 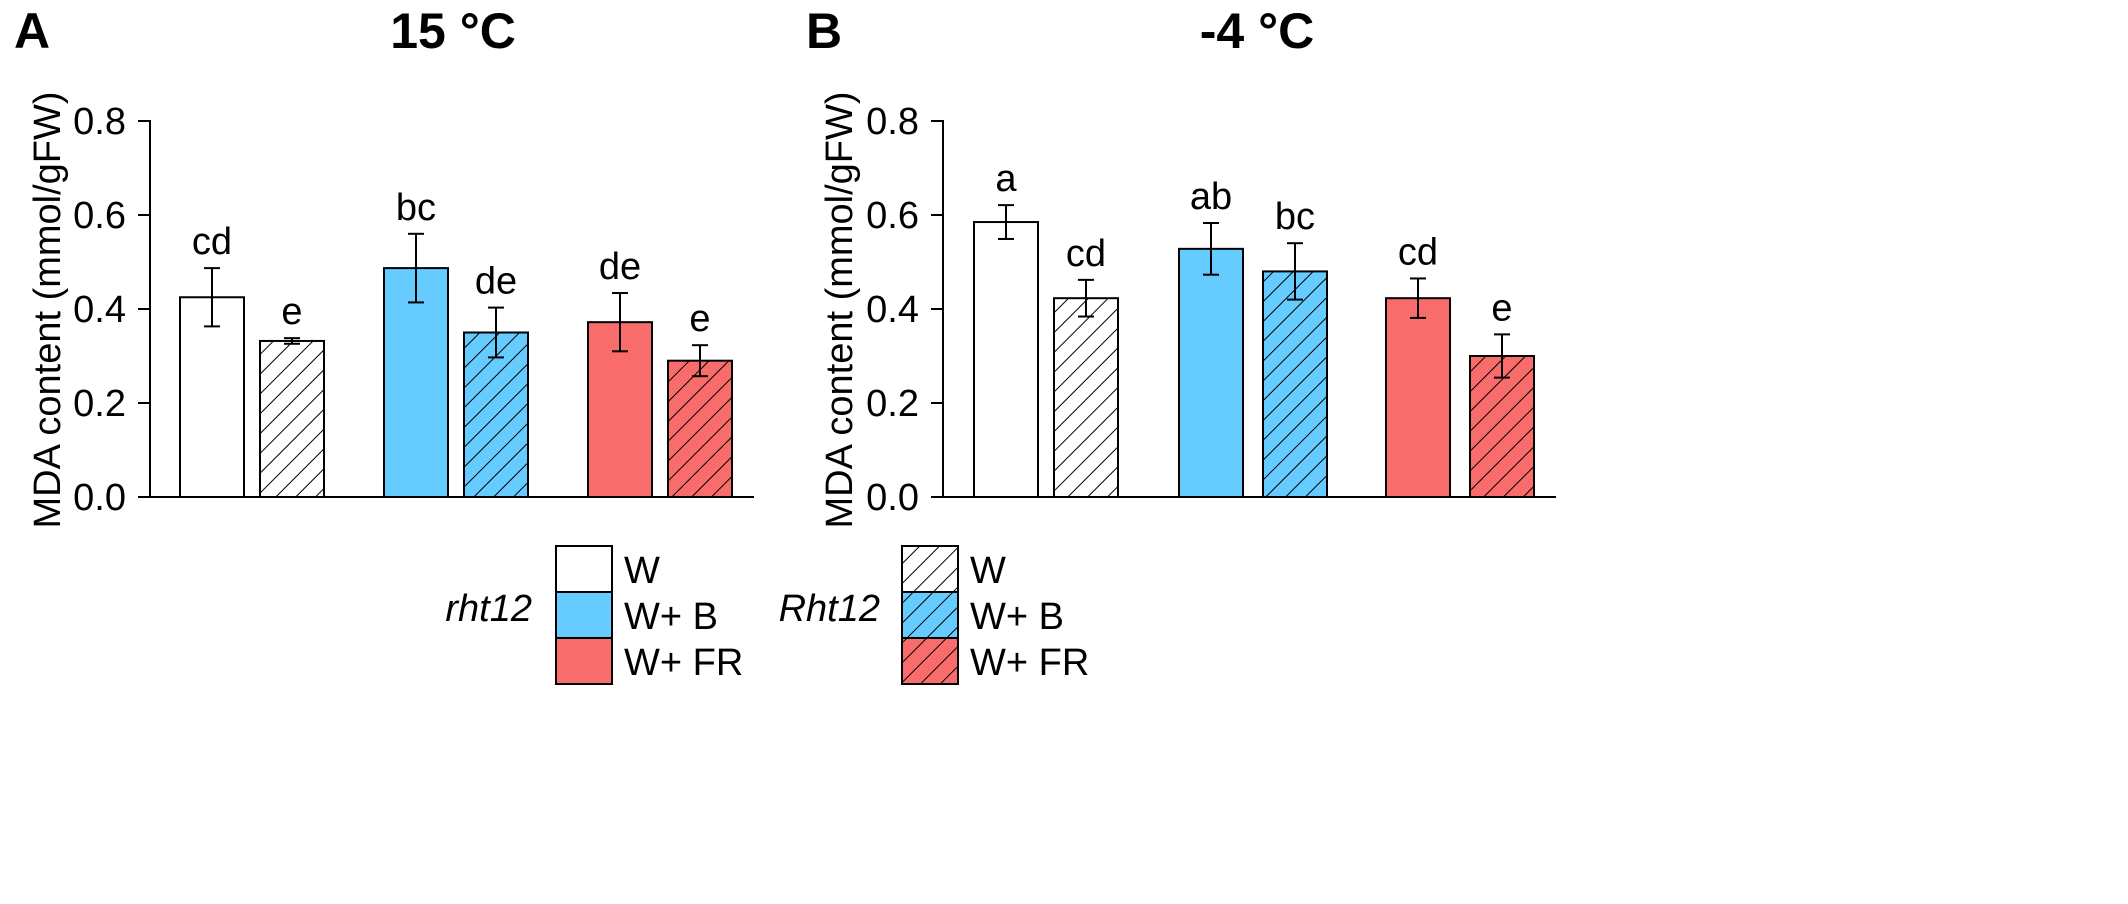 What do you see at coordinates (767, 615) in the screenshot?
I see `legend: rht12 W W+ B W+ FR Rht12 W W+ B W+ FR` at bounding box center [767, 615].